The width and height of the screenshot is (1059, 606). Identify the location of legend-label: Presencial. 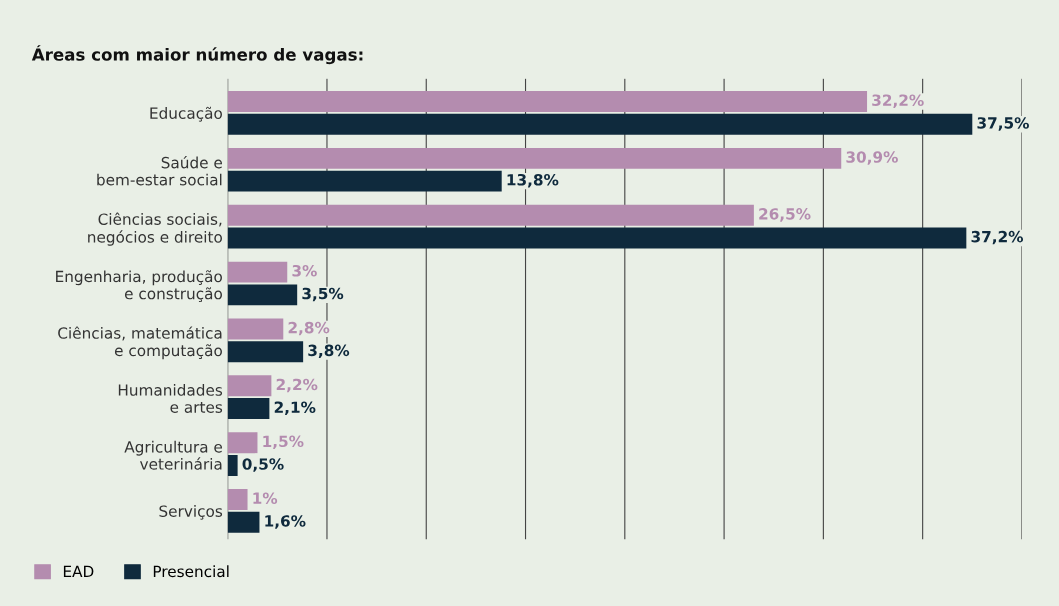
(191, 571).